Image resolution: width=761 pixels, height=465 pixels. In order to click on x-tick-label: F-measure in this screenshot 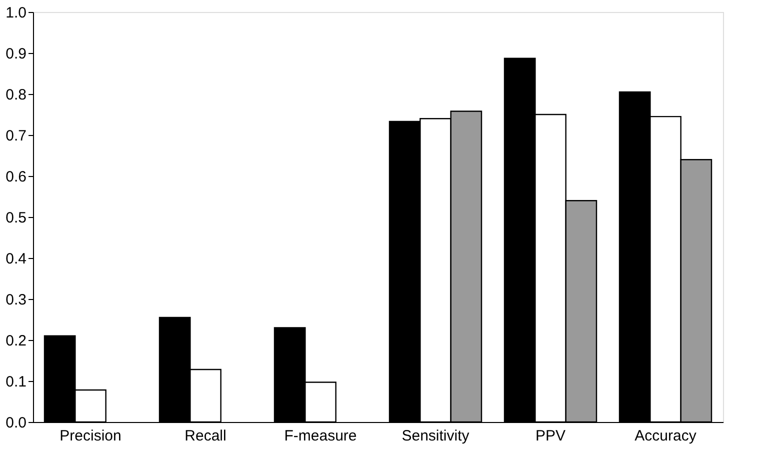, I will do `click(320, 436)`.